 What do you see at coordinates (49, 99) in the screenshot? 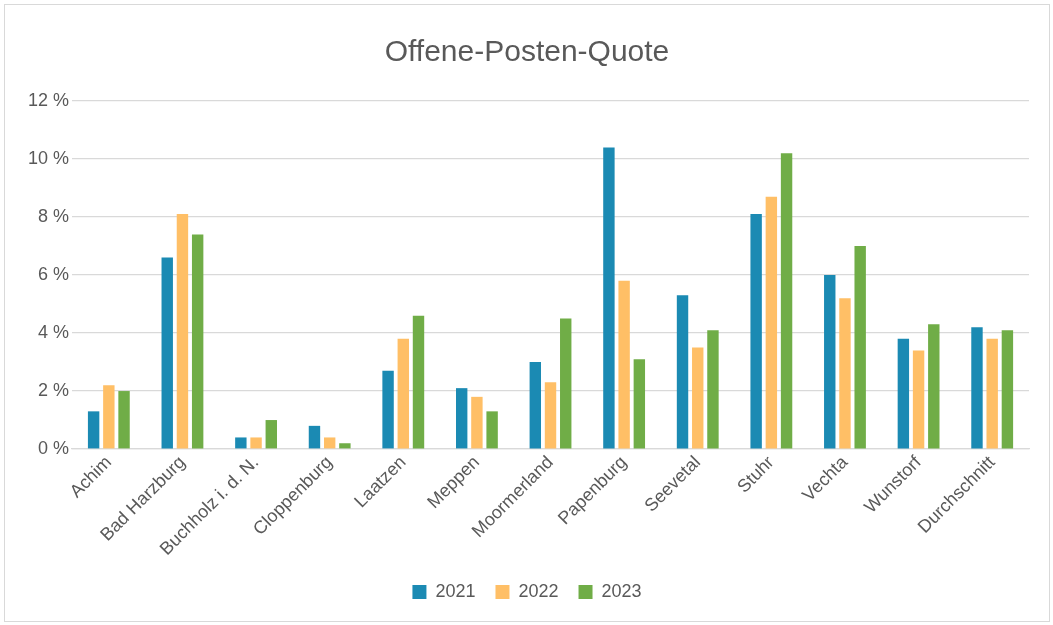
I see `y-tick-label: 12 %` at bounding box center [49, 99].